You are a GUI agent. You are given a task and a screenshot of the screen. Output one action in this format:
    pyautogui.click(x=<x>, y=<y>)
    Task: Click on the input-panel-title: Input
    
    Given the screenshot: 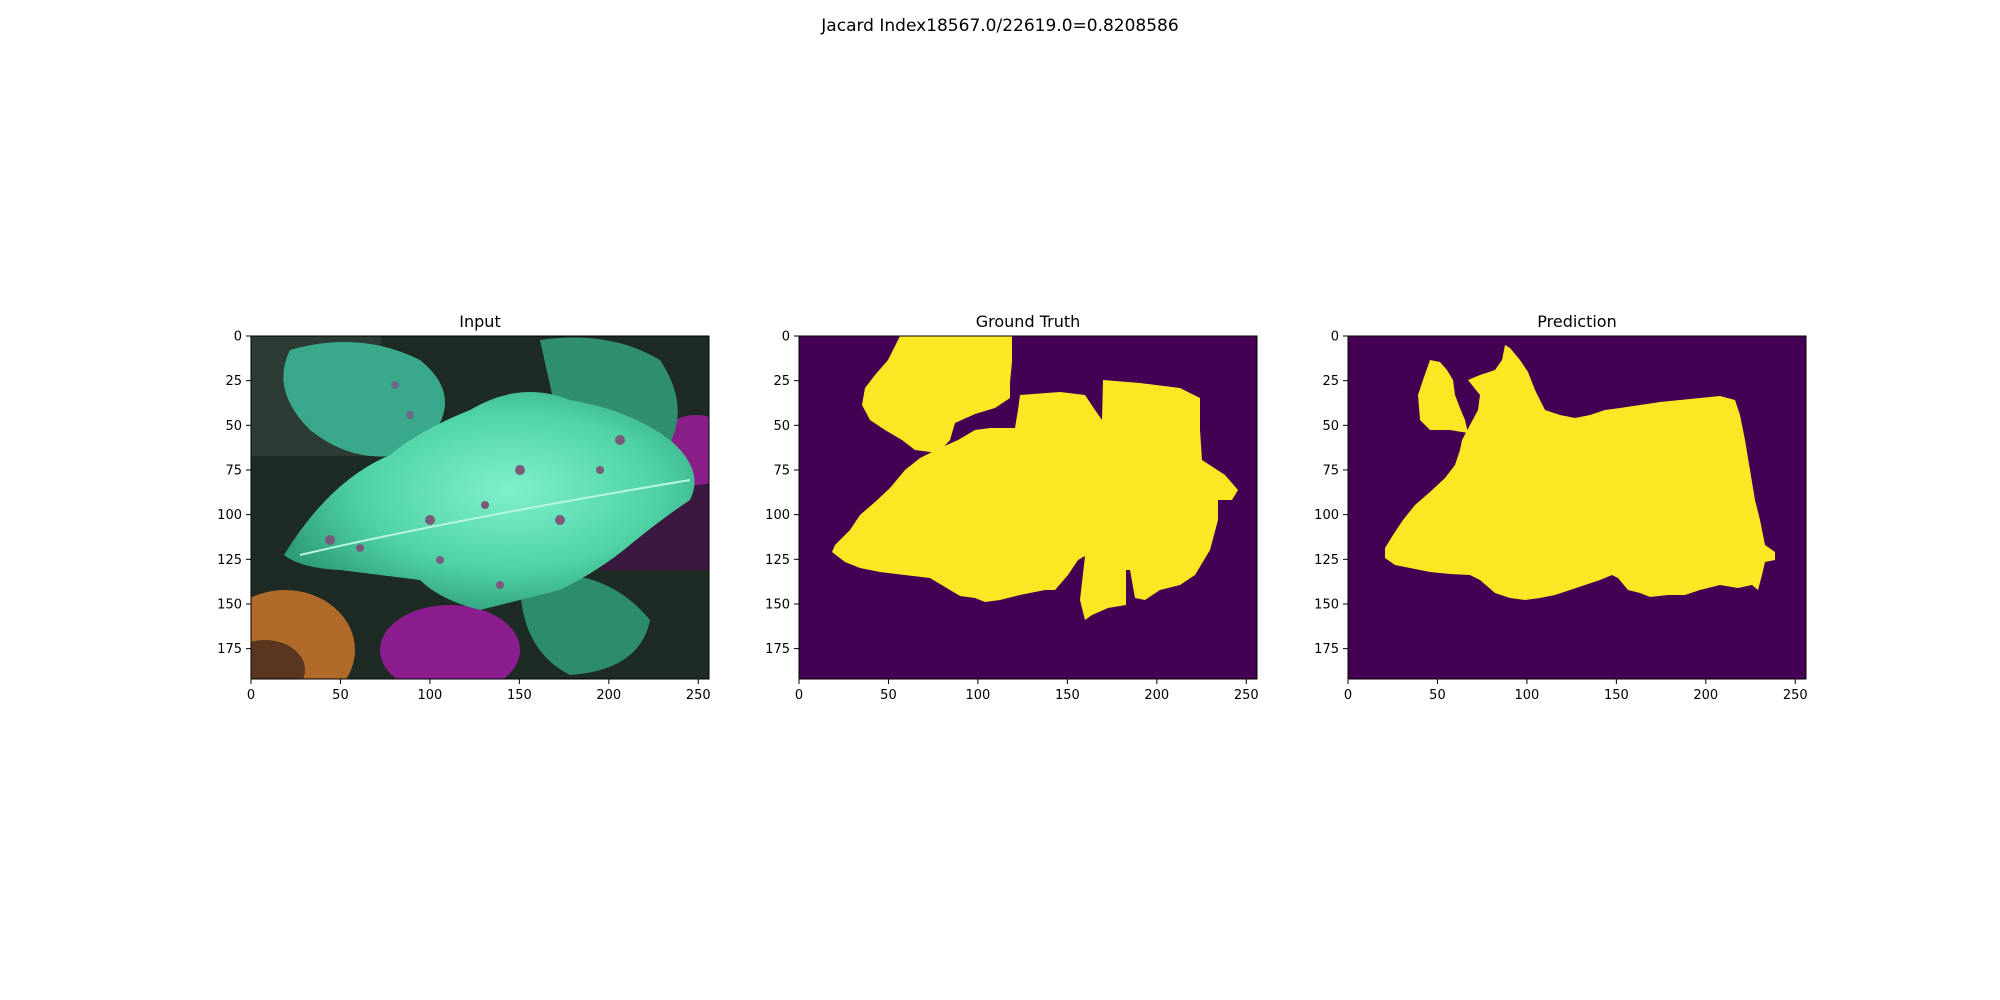 What is the action you would take?
    pyautogui.click(x=479, y=321)
    